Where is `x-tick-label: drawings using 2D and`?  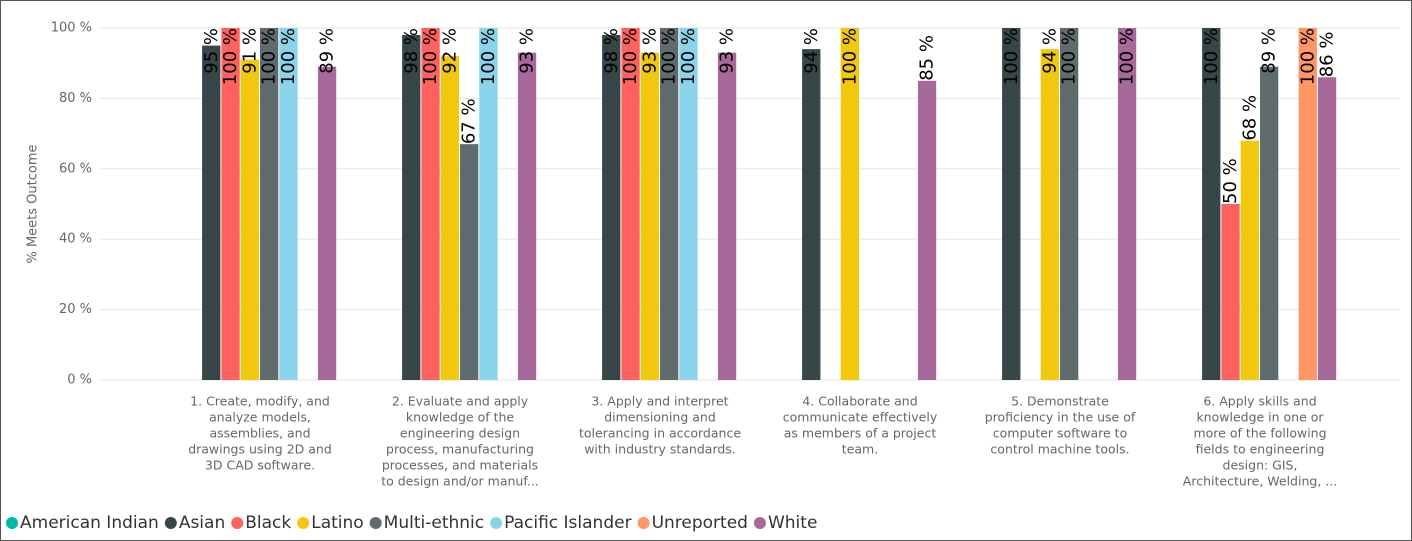 x-tick-label: drawings using 2D and is located at coordinates (260, 449).